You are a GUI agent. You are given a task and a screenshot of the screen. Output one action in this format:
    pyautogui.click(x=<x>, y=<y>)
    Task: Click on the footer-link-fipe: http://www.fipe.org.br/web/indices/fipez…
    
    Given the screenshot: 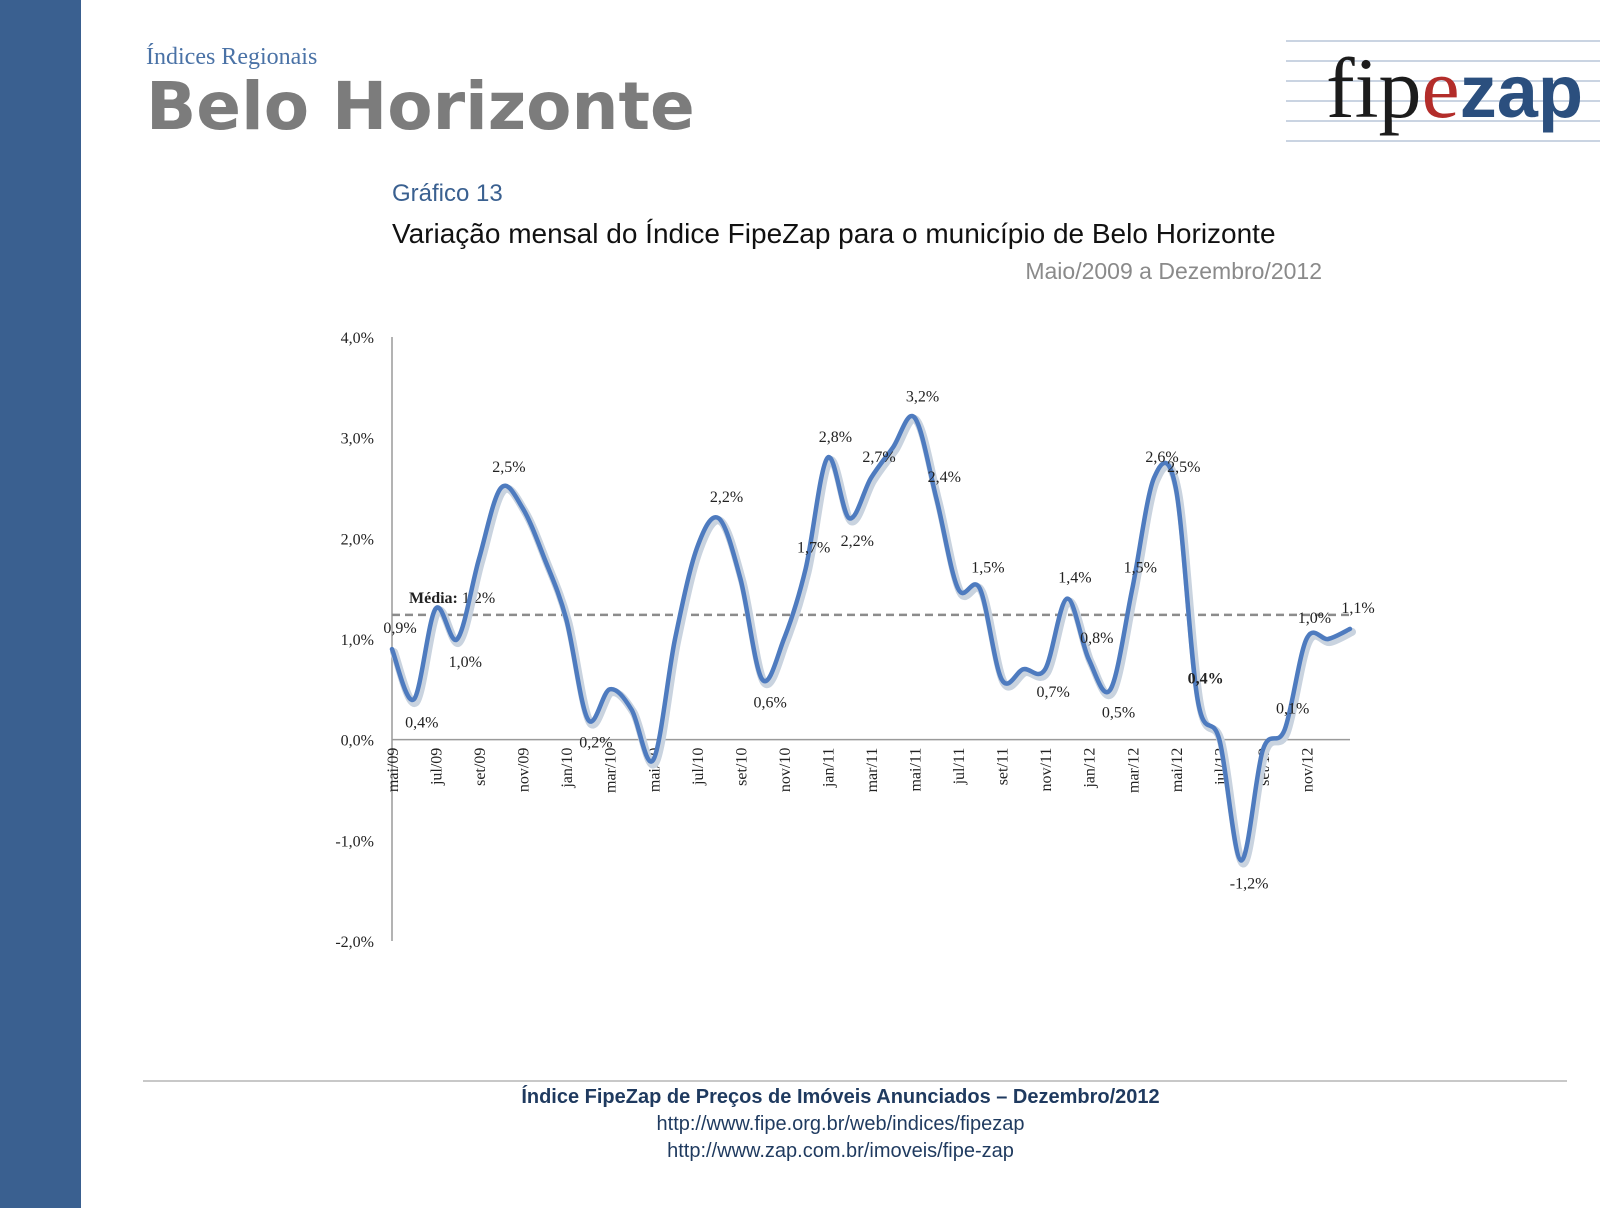 What is the action you would take?
    pyautogui.click(x=840, y=1124)
    